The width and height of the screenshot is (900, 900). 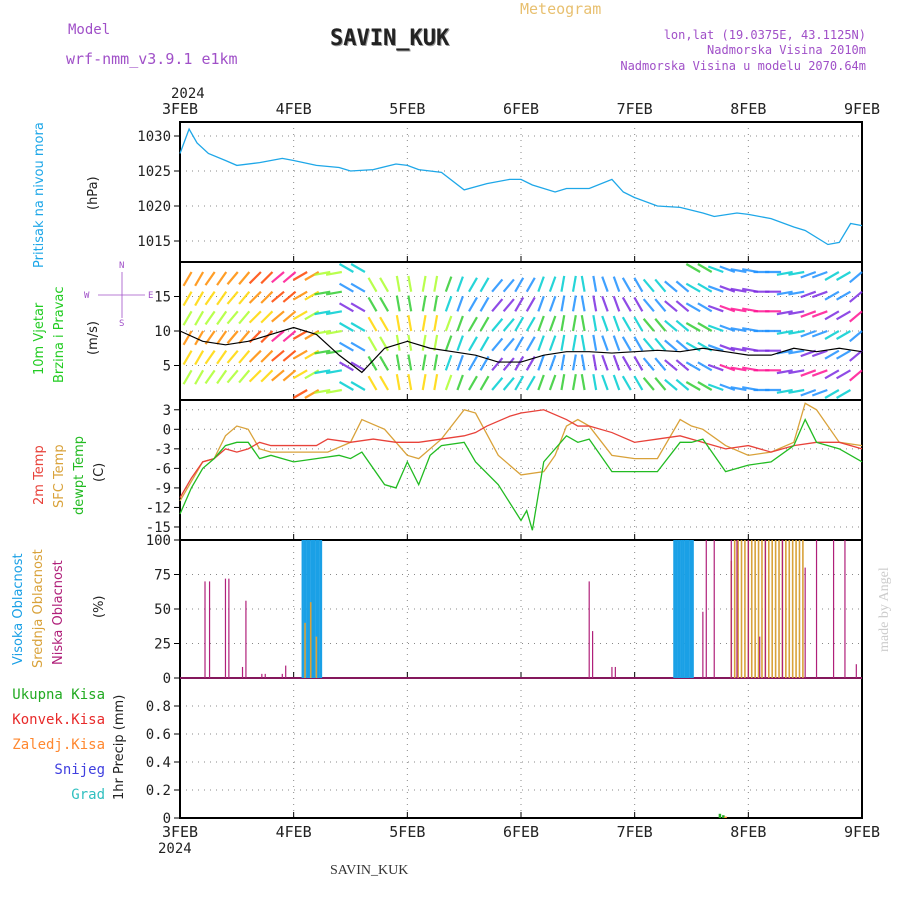 I want to click on precip-ytick-label: 0.6, so click(x=158, y=735).